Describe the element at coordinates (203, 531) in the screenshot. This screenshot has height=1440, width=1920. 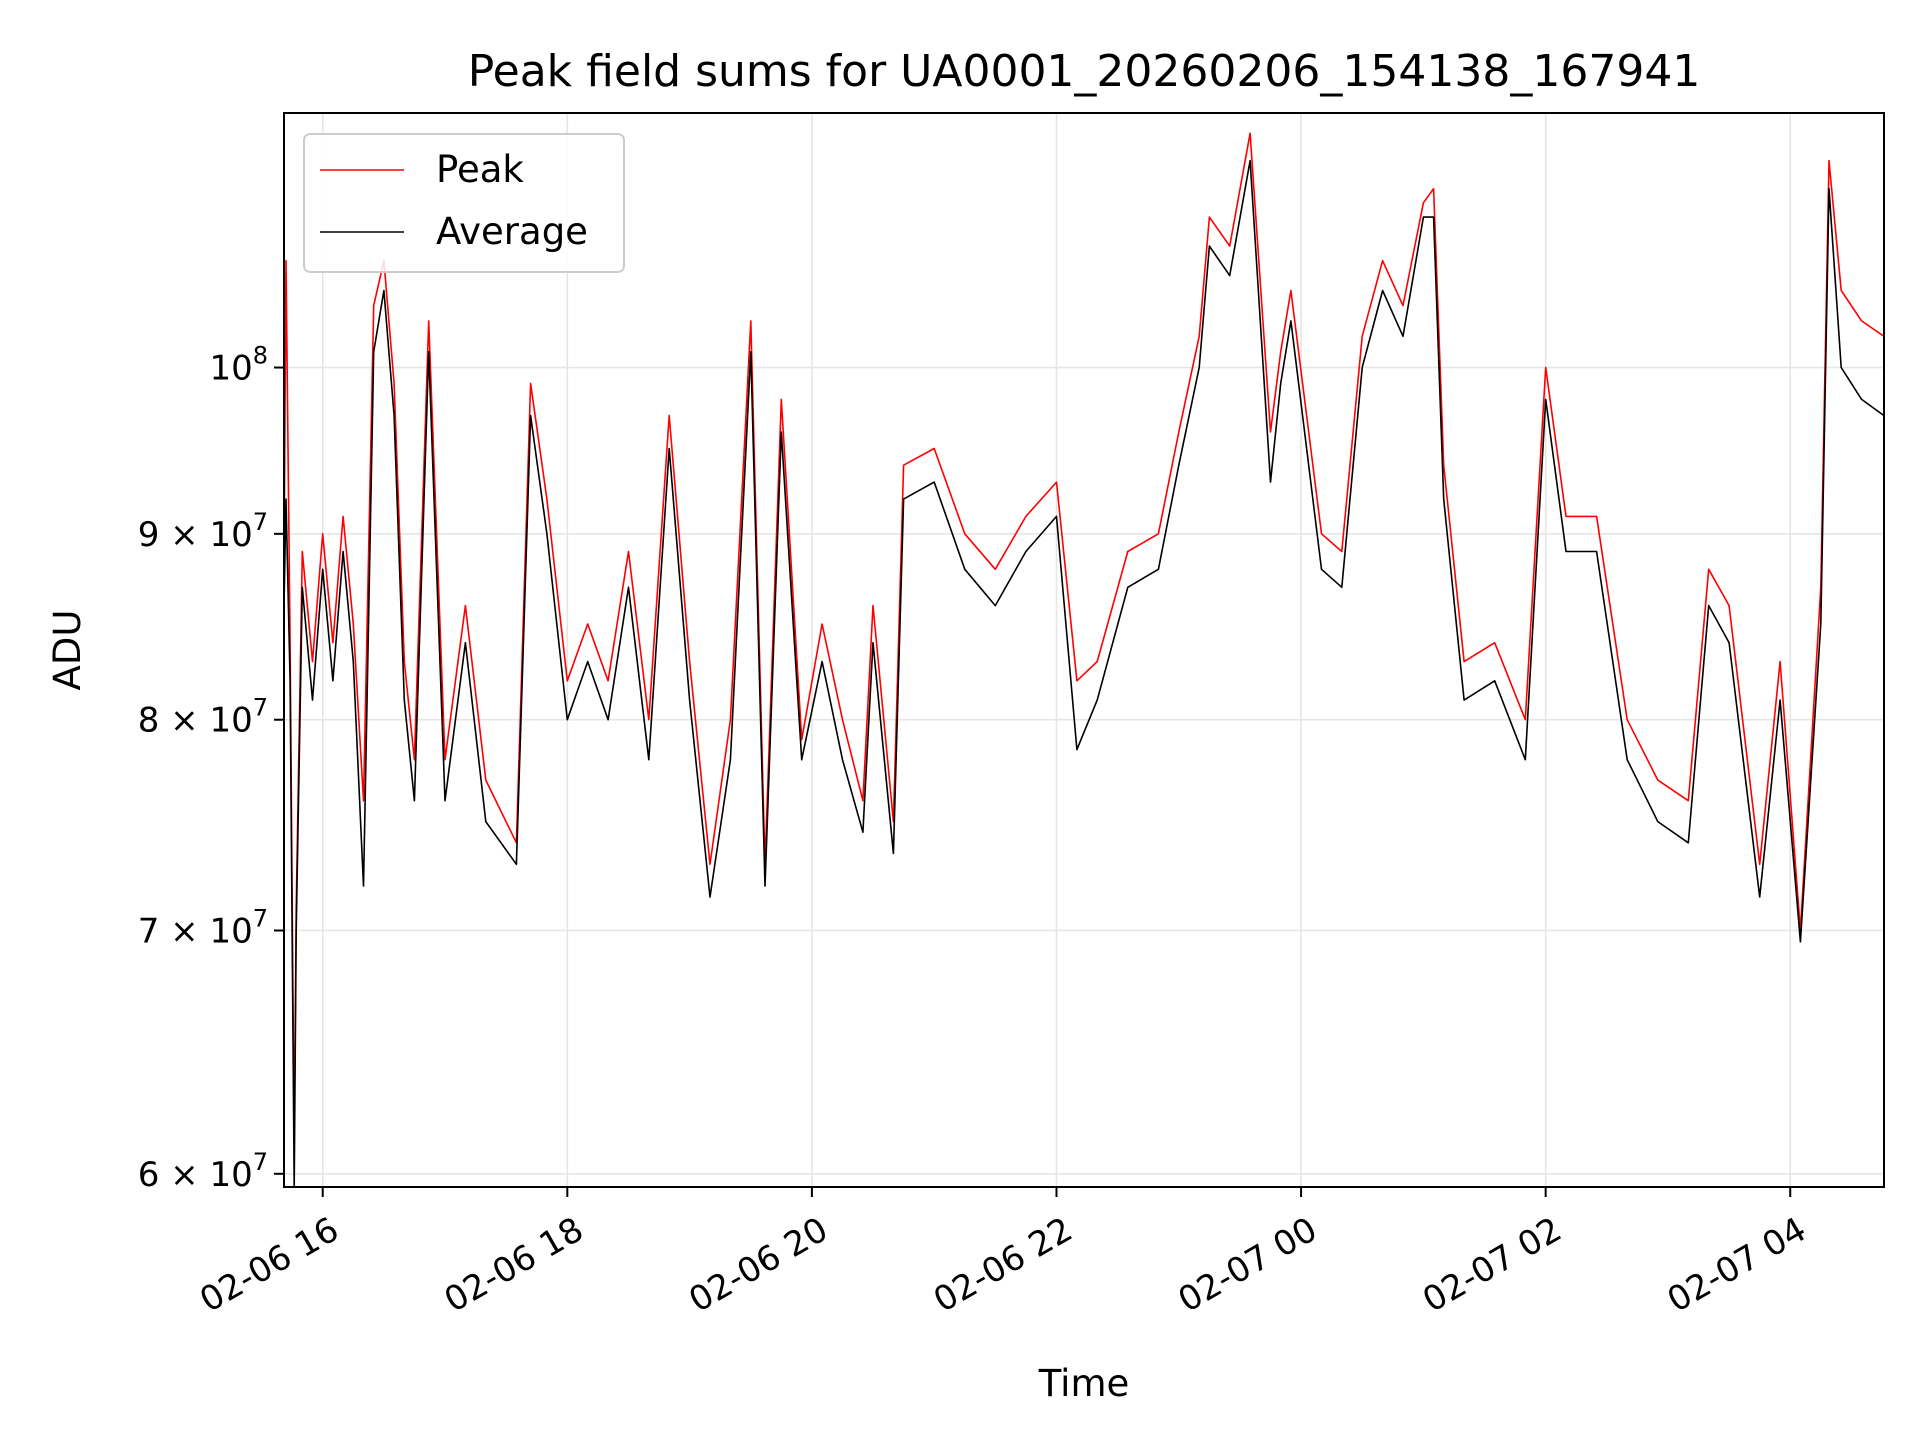
I see `y-tick-label: 9 × 107` at that location.